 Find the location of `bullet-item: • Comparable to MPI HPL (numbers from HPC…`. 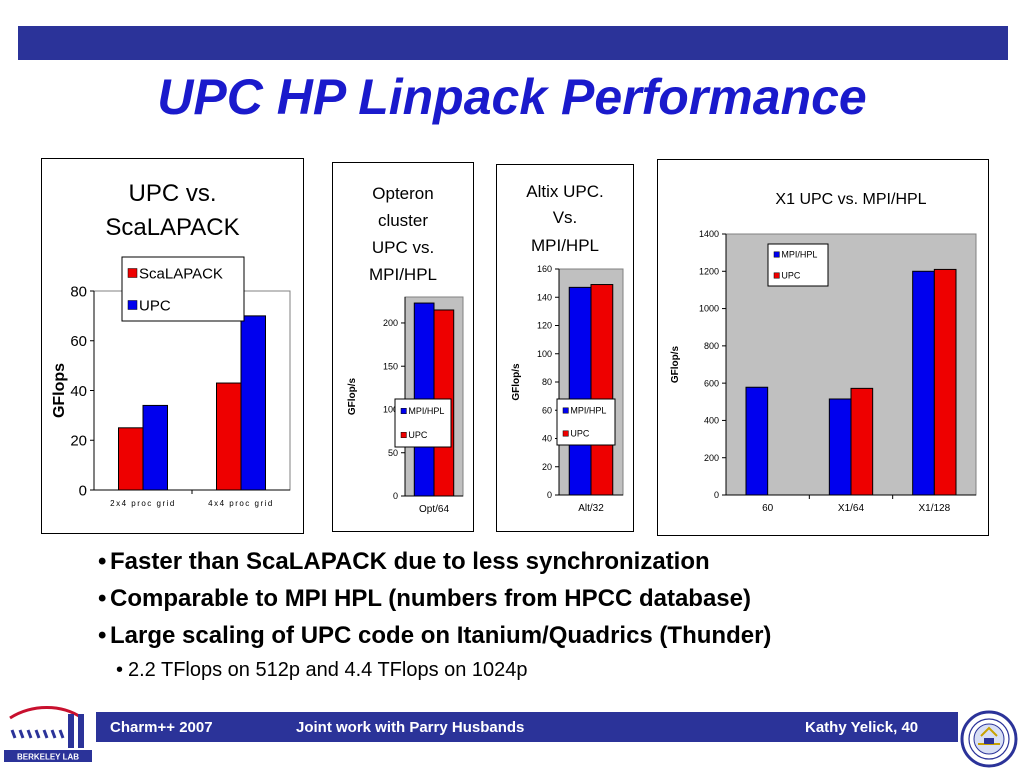

bullet-item: • Comparable to MPI HPL (numbers from HPC… is located at coordinates (548, 599).